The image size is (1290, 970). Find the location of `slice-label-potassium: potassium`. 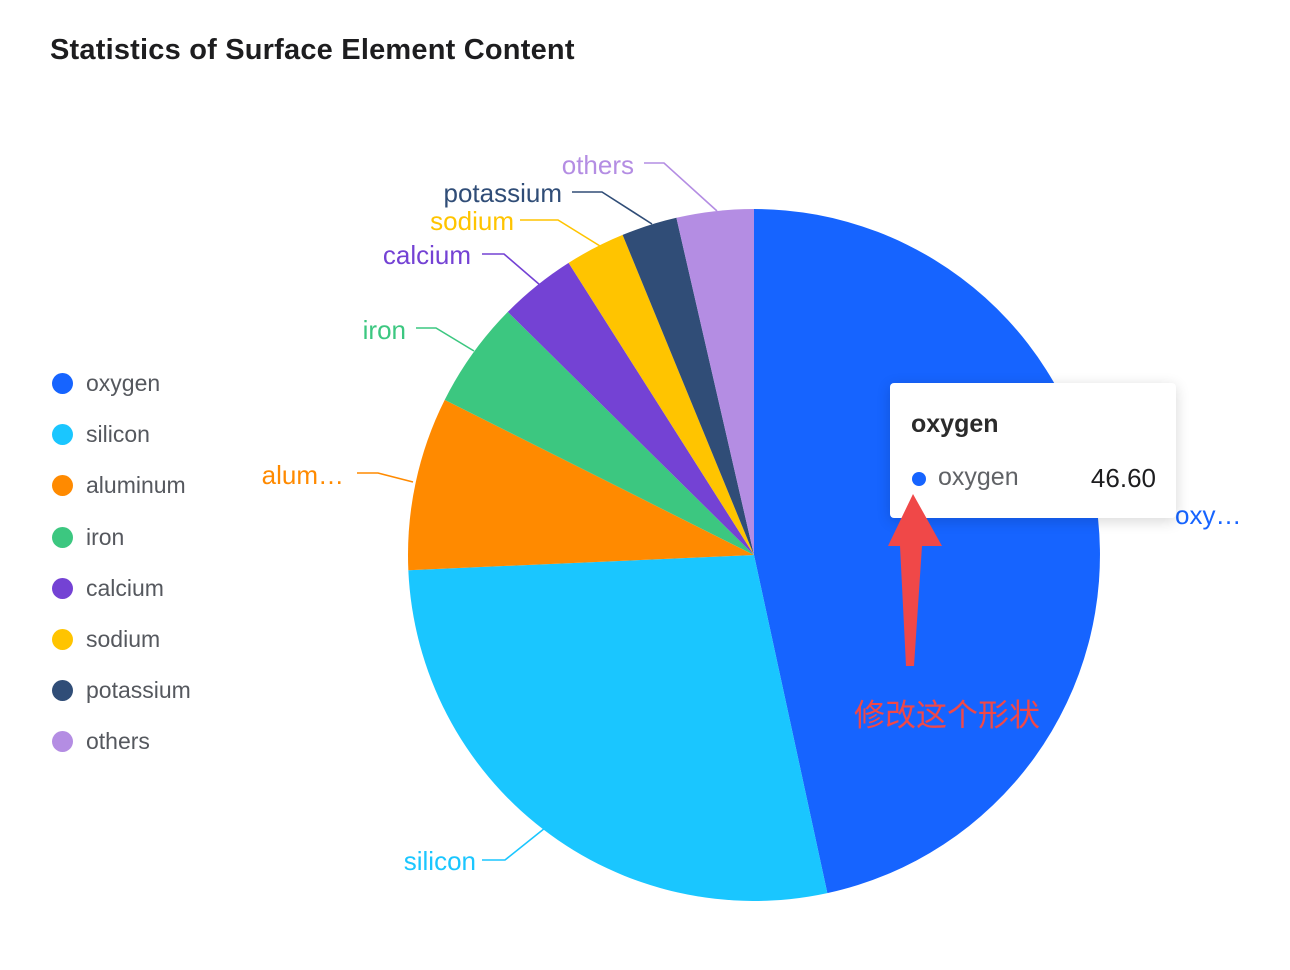

slice-label-potassium: potassium is located at coordinates (503, 193).